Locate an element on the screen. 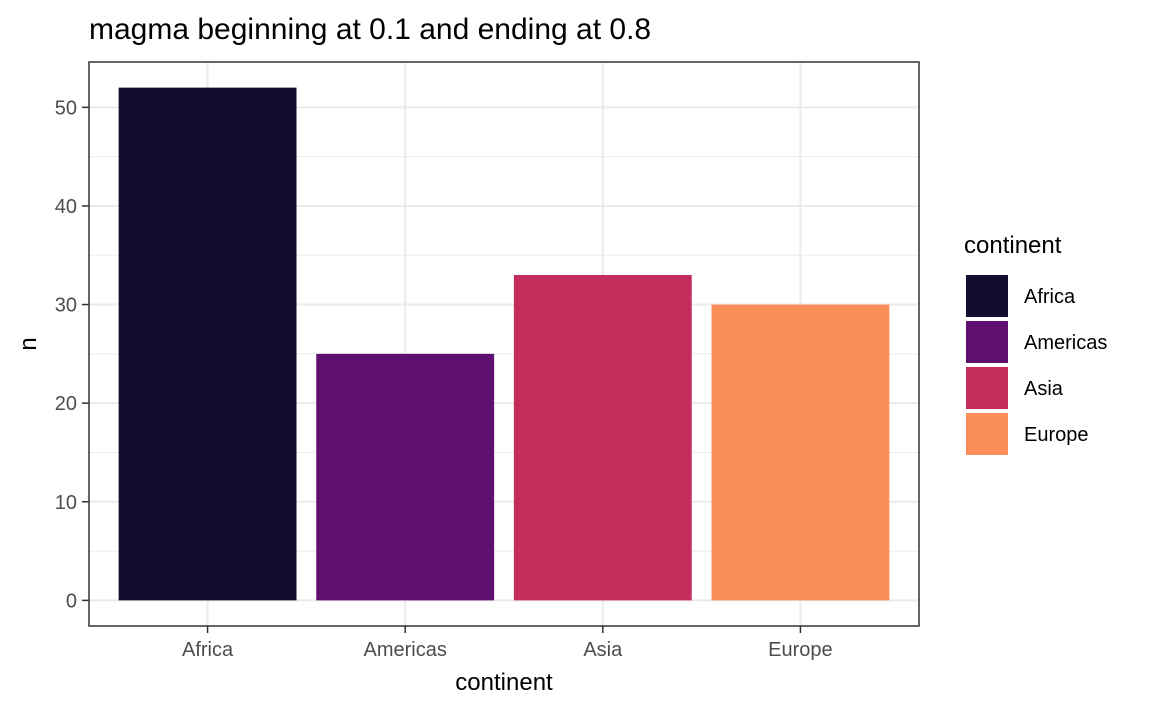  x-tick-label: Asia is located at coordinates (603, 650).